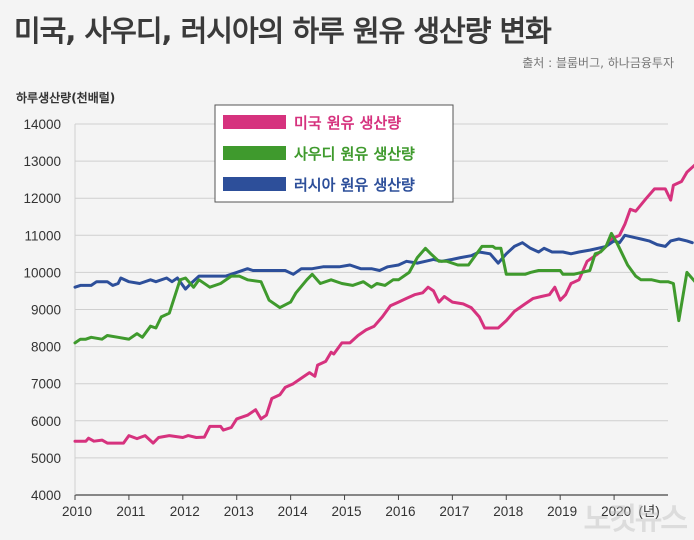  I want to click on x-tick-label: 2014, so click(293, 511).